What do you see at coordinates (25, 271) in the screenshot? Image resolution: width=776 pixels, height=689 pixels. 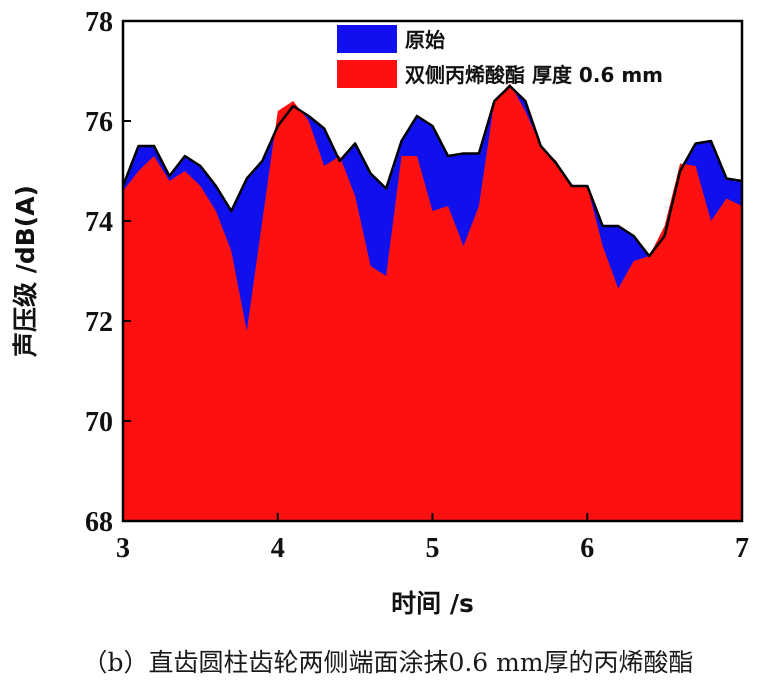 I see `y-axis-title: 声压级 /dB(A)` at bounding box center [25, 271].